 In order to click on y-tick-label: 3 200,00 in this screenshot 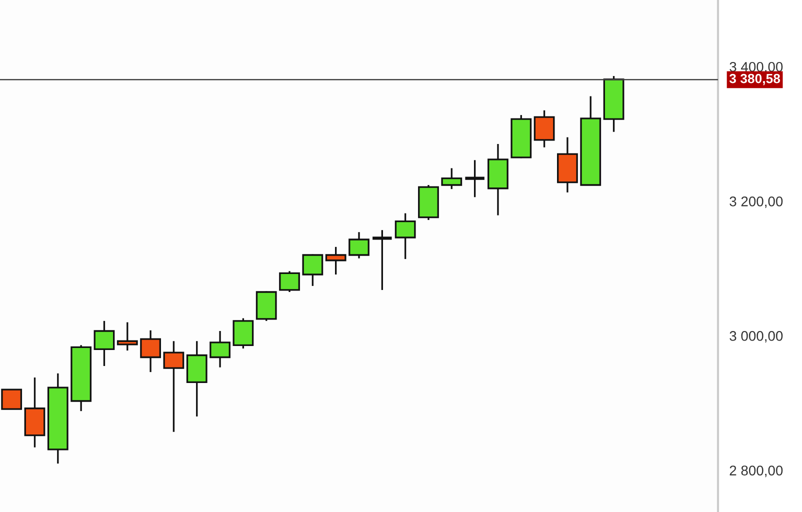, I will do `click(756, 202)`.